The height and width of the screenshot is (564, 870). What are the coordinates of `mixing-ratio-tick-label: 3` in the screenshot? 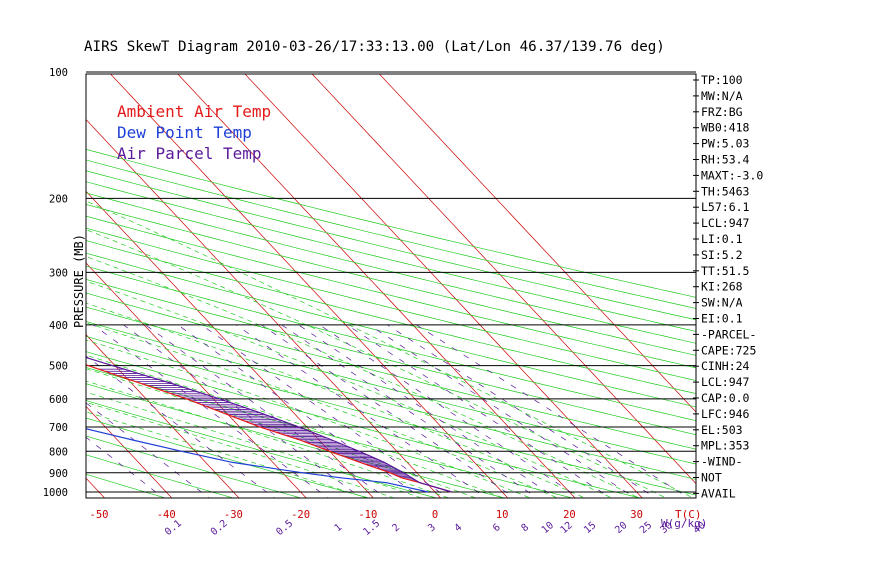 It's located at (432, 528).